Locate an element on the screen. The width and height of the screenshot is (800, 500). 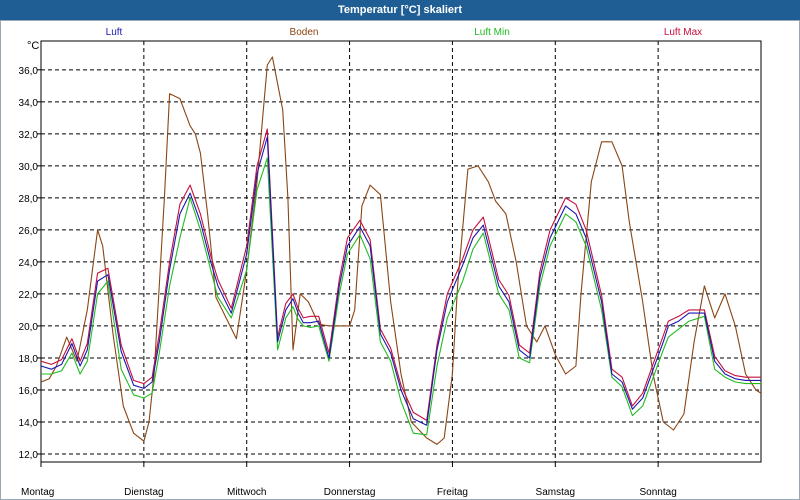
y-tick-label: 30,0 is located at coordinates (29, 167).